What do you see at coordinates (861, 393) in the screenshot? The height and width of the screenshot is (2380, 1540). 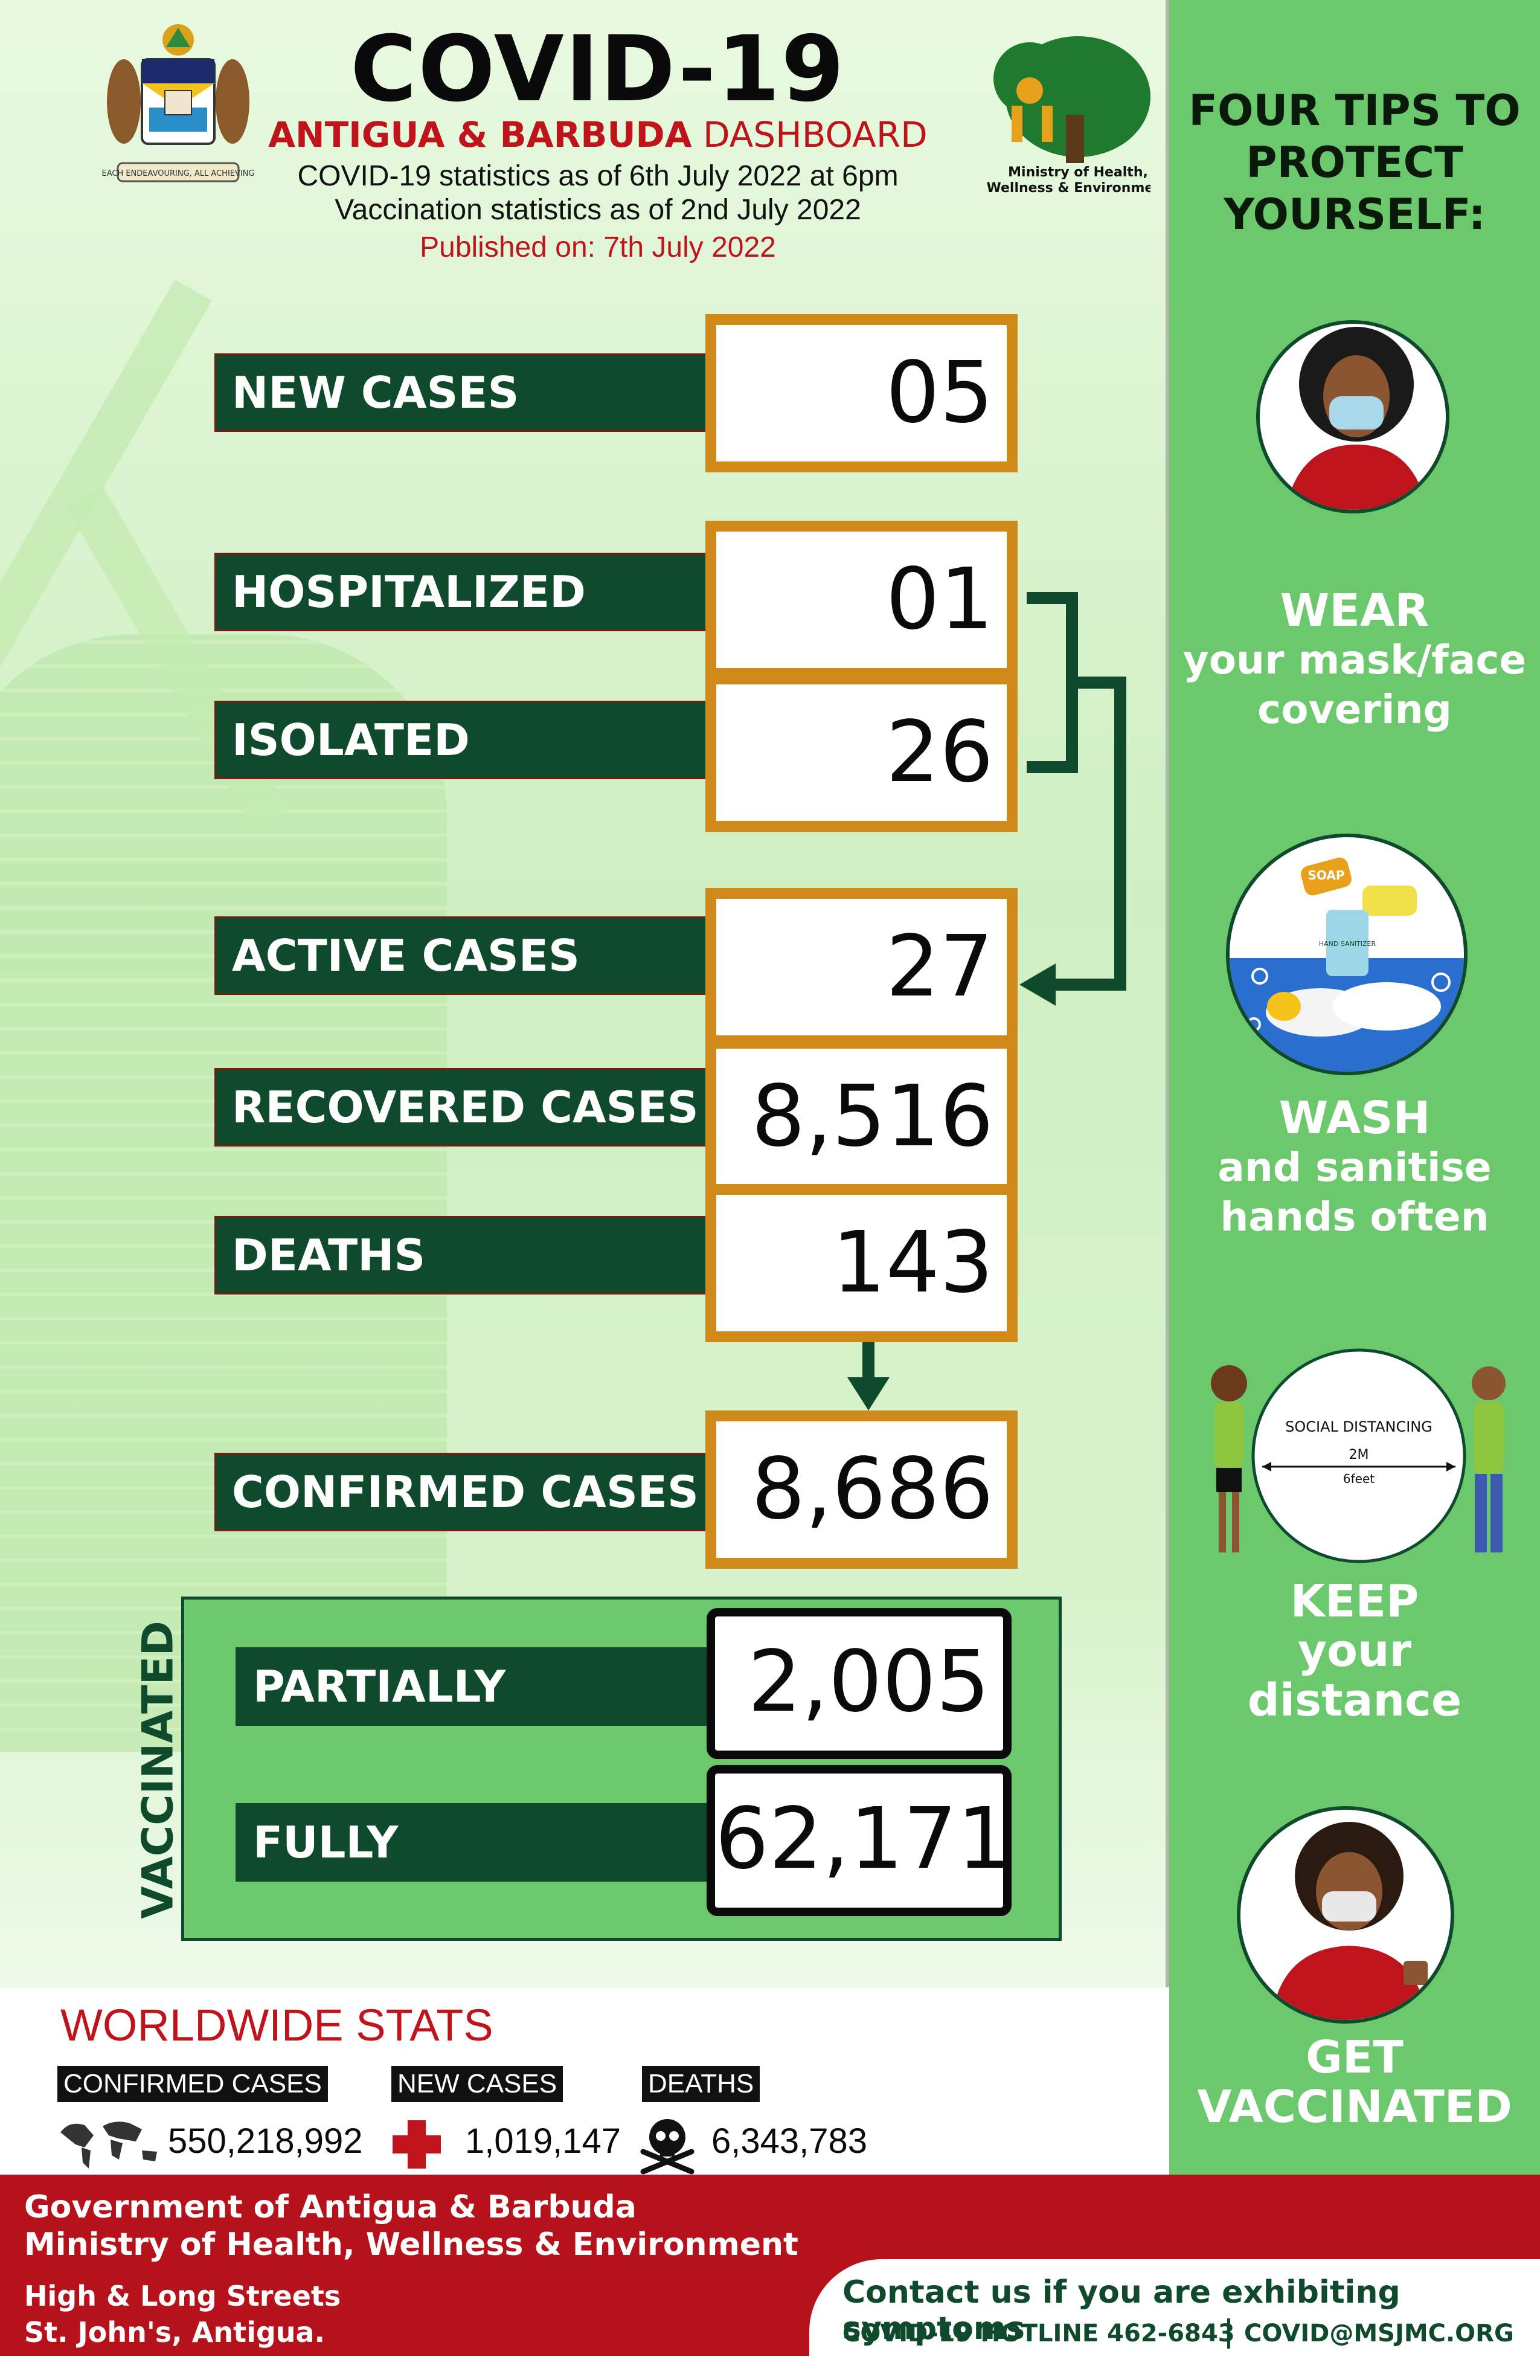 I see `new-cases-value: 05` at bounding box center [861, 393].